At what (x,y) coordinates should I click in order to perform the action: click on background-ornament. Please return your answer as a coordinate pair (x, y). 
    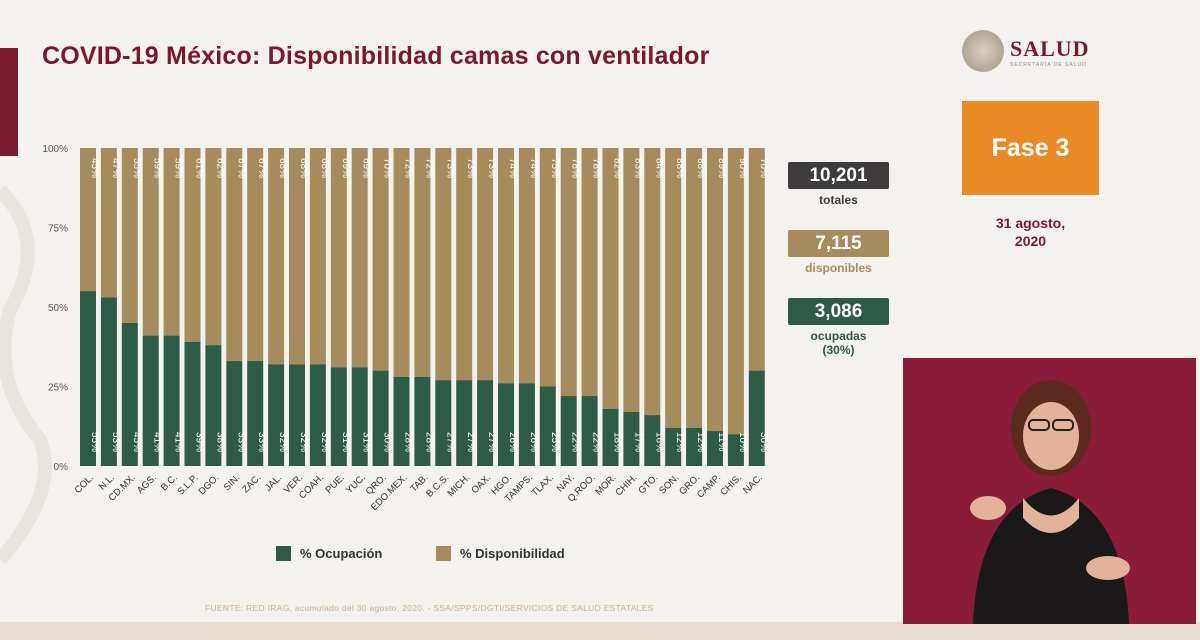
    Looking at the image, I should click on (26, 375).